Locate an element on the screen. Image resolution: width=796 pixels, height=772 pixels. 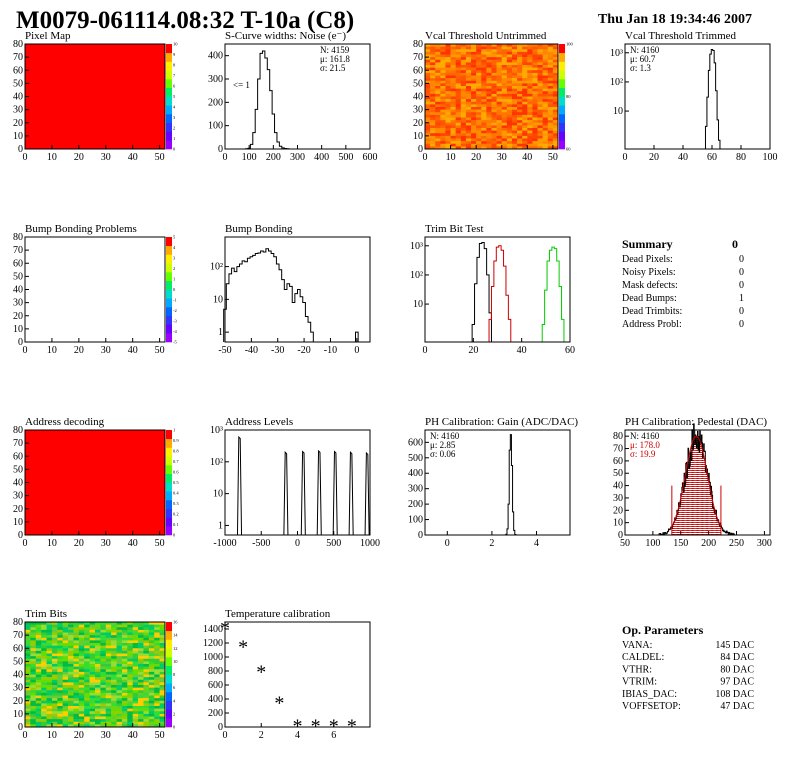
y-tick-label: 60 is located at coordinates (18, 263).